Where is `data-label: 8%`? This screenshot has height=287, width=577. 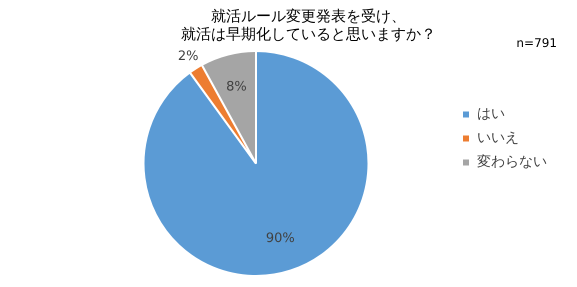 data-label: 8% is located at coordinates (236, 87).